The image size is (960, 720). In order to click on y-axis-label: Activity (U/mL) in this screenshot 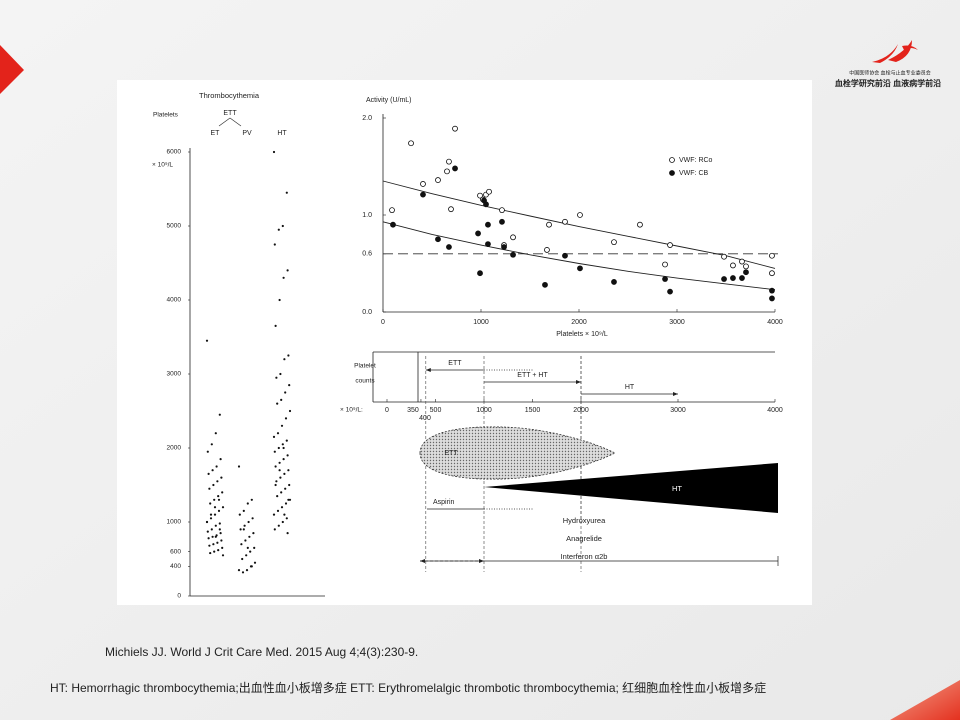, I will do `click(389, 100)`.